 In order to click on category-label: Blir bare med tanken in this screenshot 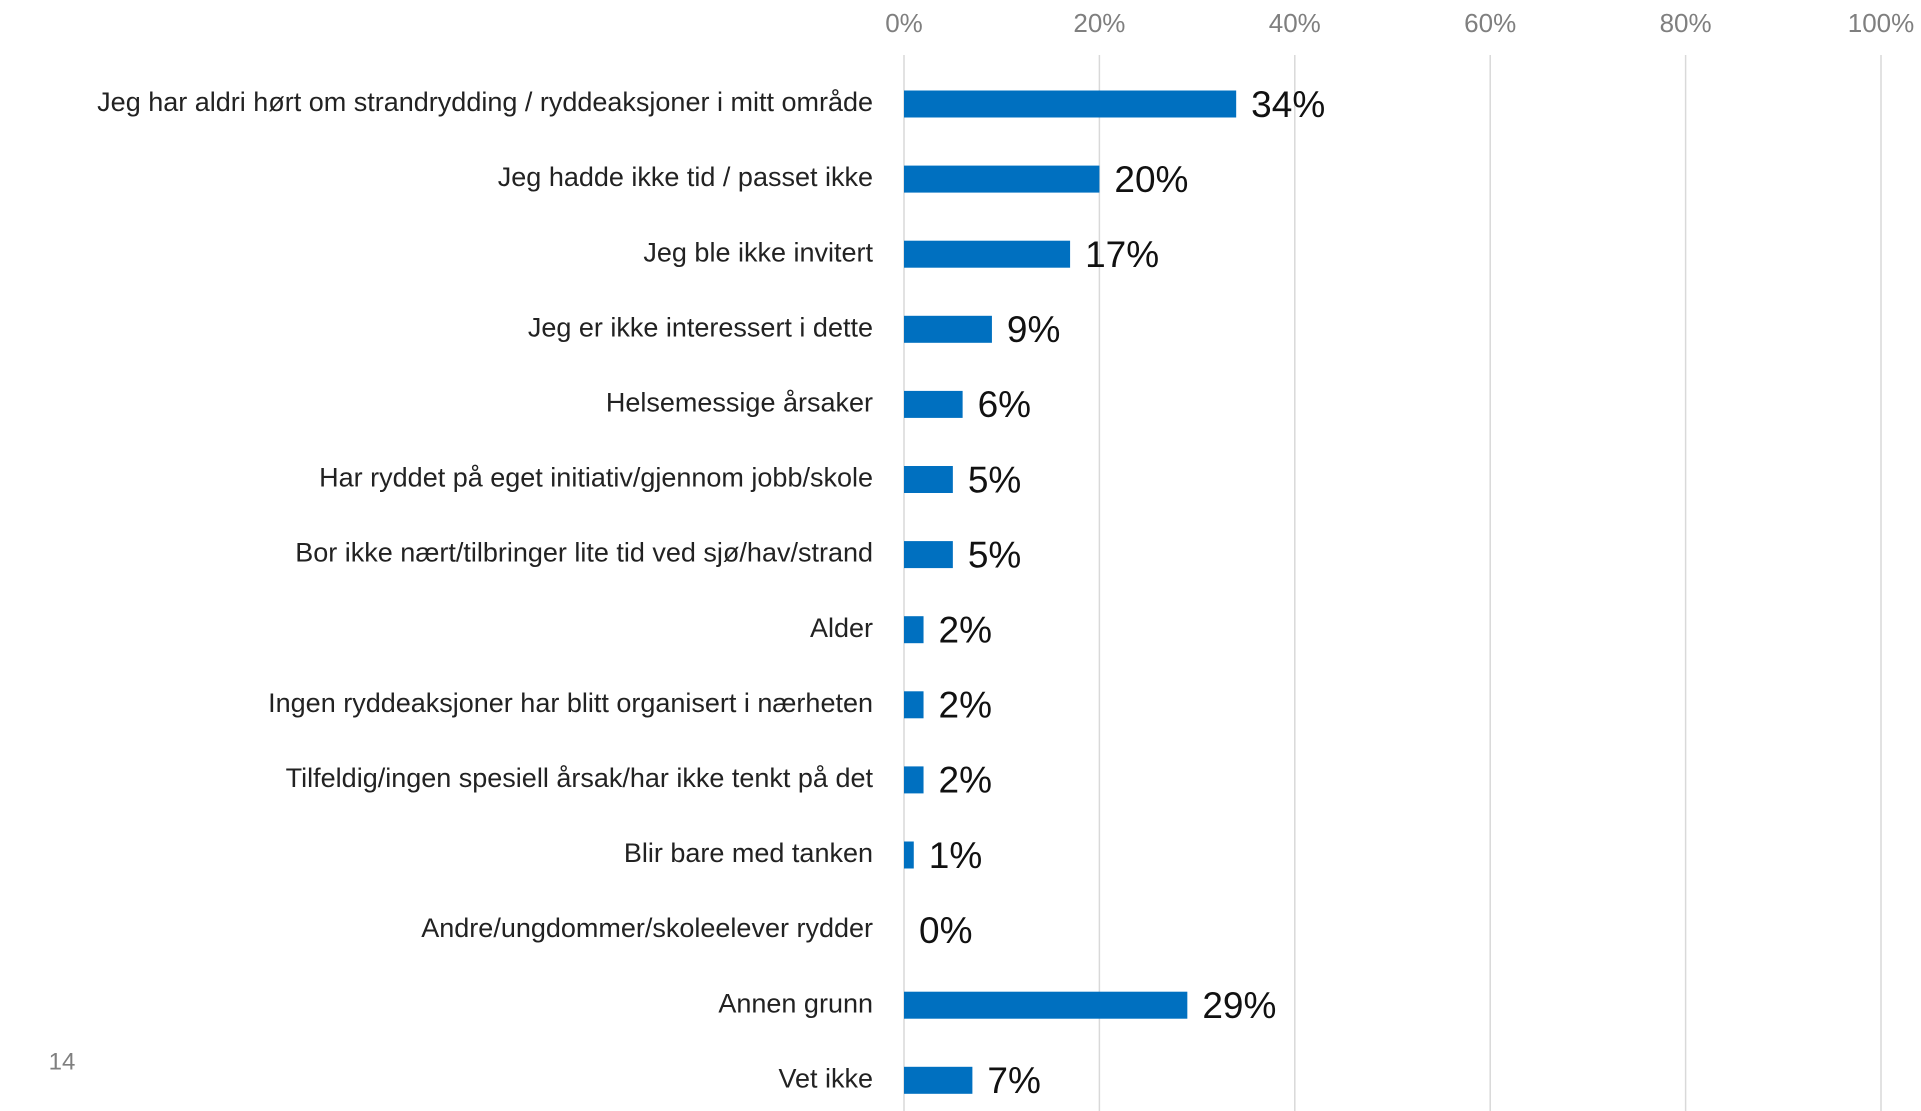, I will do `click(748, 853)`.